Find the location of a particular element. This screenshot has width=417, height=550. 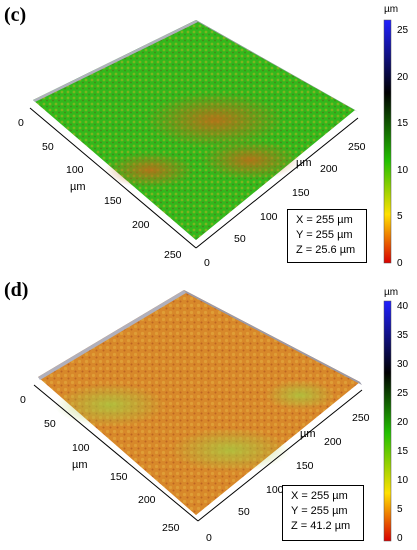

dimension-info-box: X = 255 µm Y = 255 µm Z = 41.2 µm is located at coordinates (323, 513).